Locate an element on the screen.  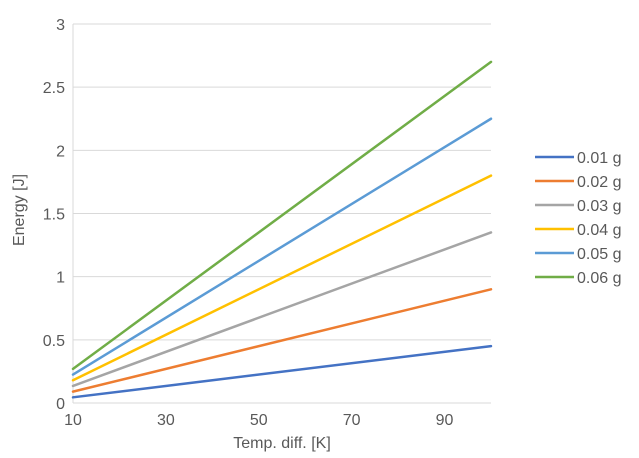
legend: 0.01 g 0.02 g 0.03 g 0.04 g 0.05 g 0.06 g is located at coordinates (578, 218).